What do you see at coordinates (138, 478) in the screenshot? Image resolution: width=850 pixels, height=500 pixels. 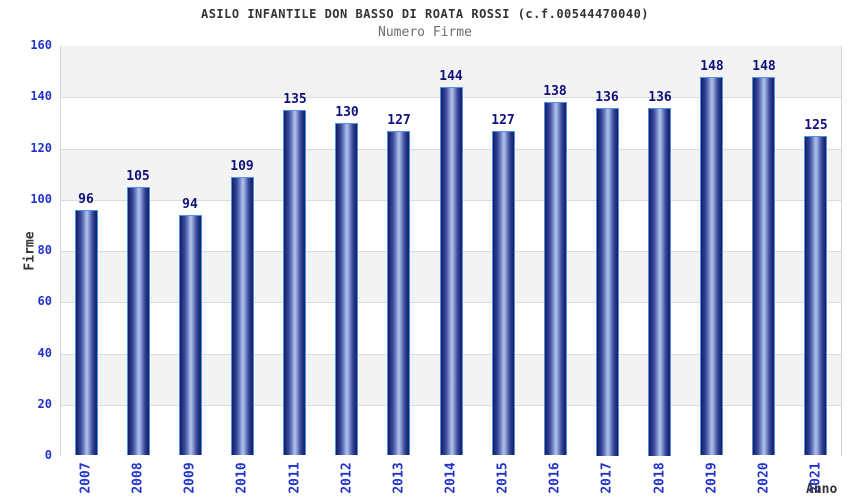 I see `x-tick-label: 2008` at bounding box center [138, 478].